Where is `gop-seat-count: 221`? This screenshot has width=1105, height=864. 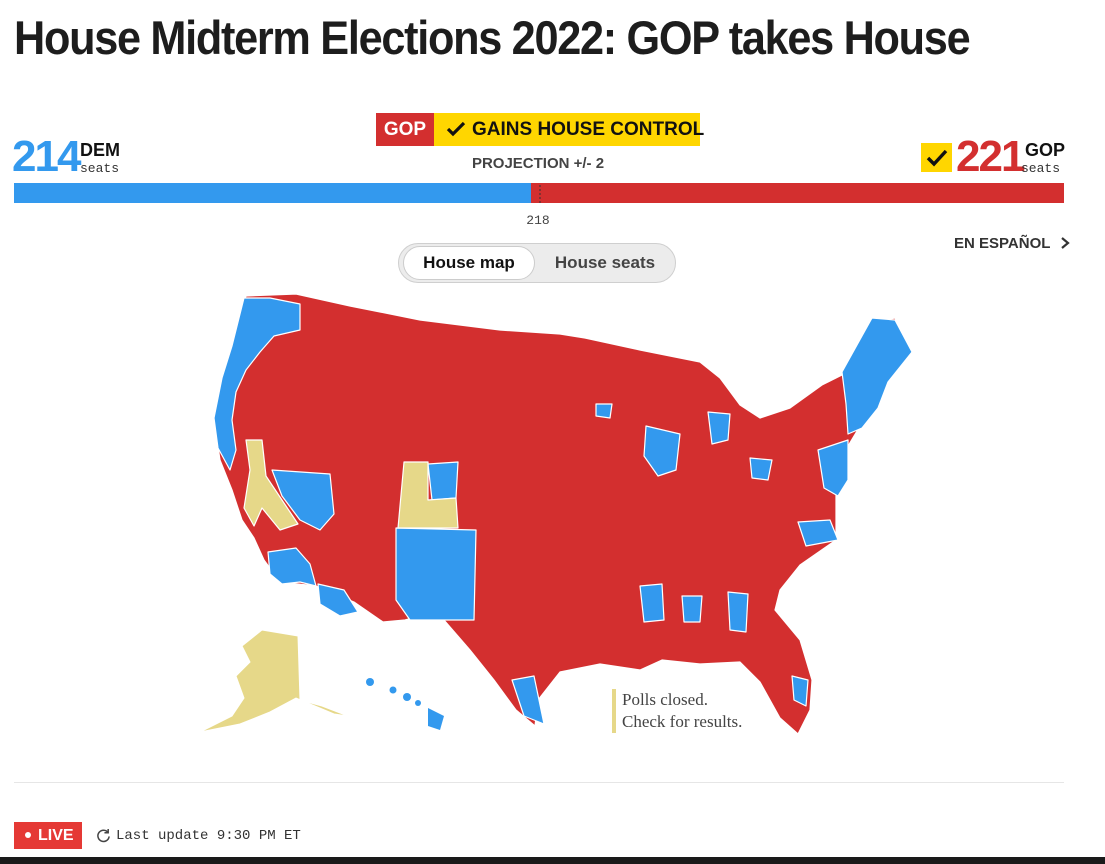 gop-seat-count: 221 is located at coordinates (990, 156).